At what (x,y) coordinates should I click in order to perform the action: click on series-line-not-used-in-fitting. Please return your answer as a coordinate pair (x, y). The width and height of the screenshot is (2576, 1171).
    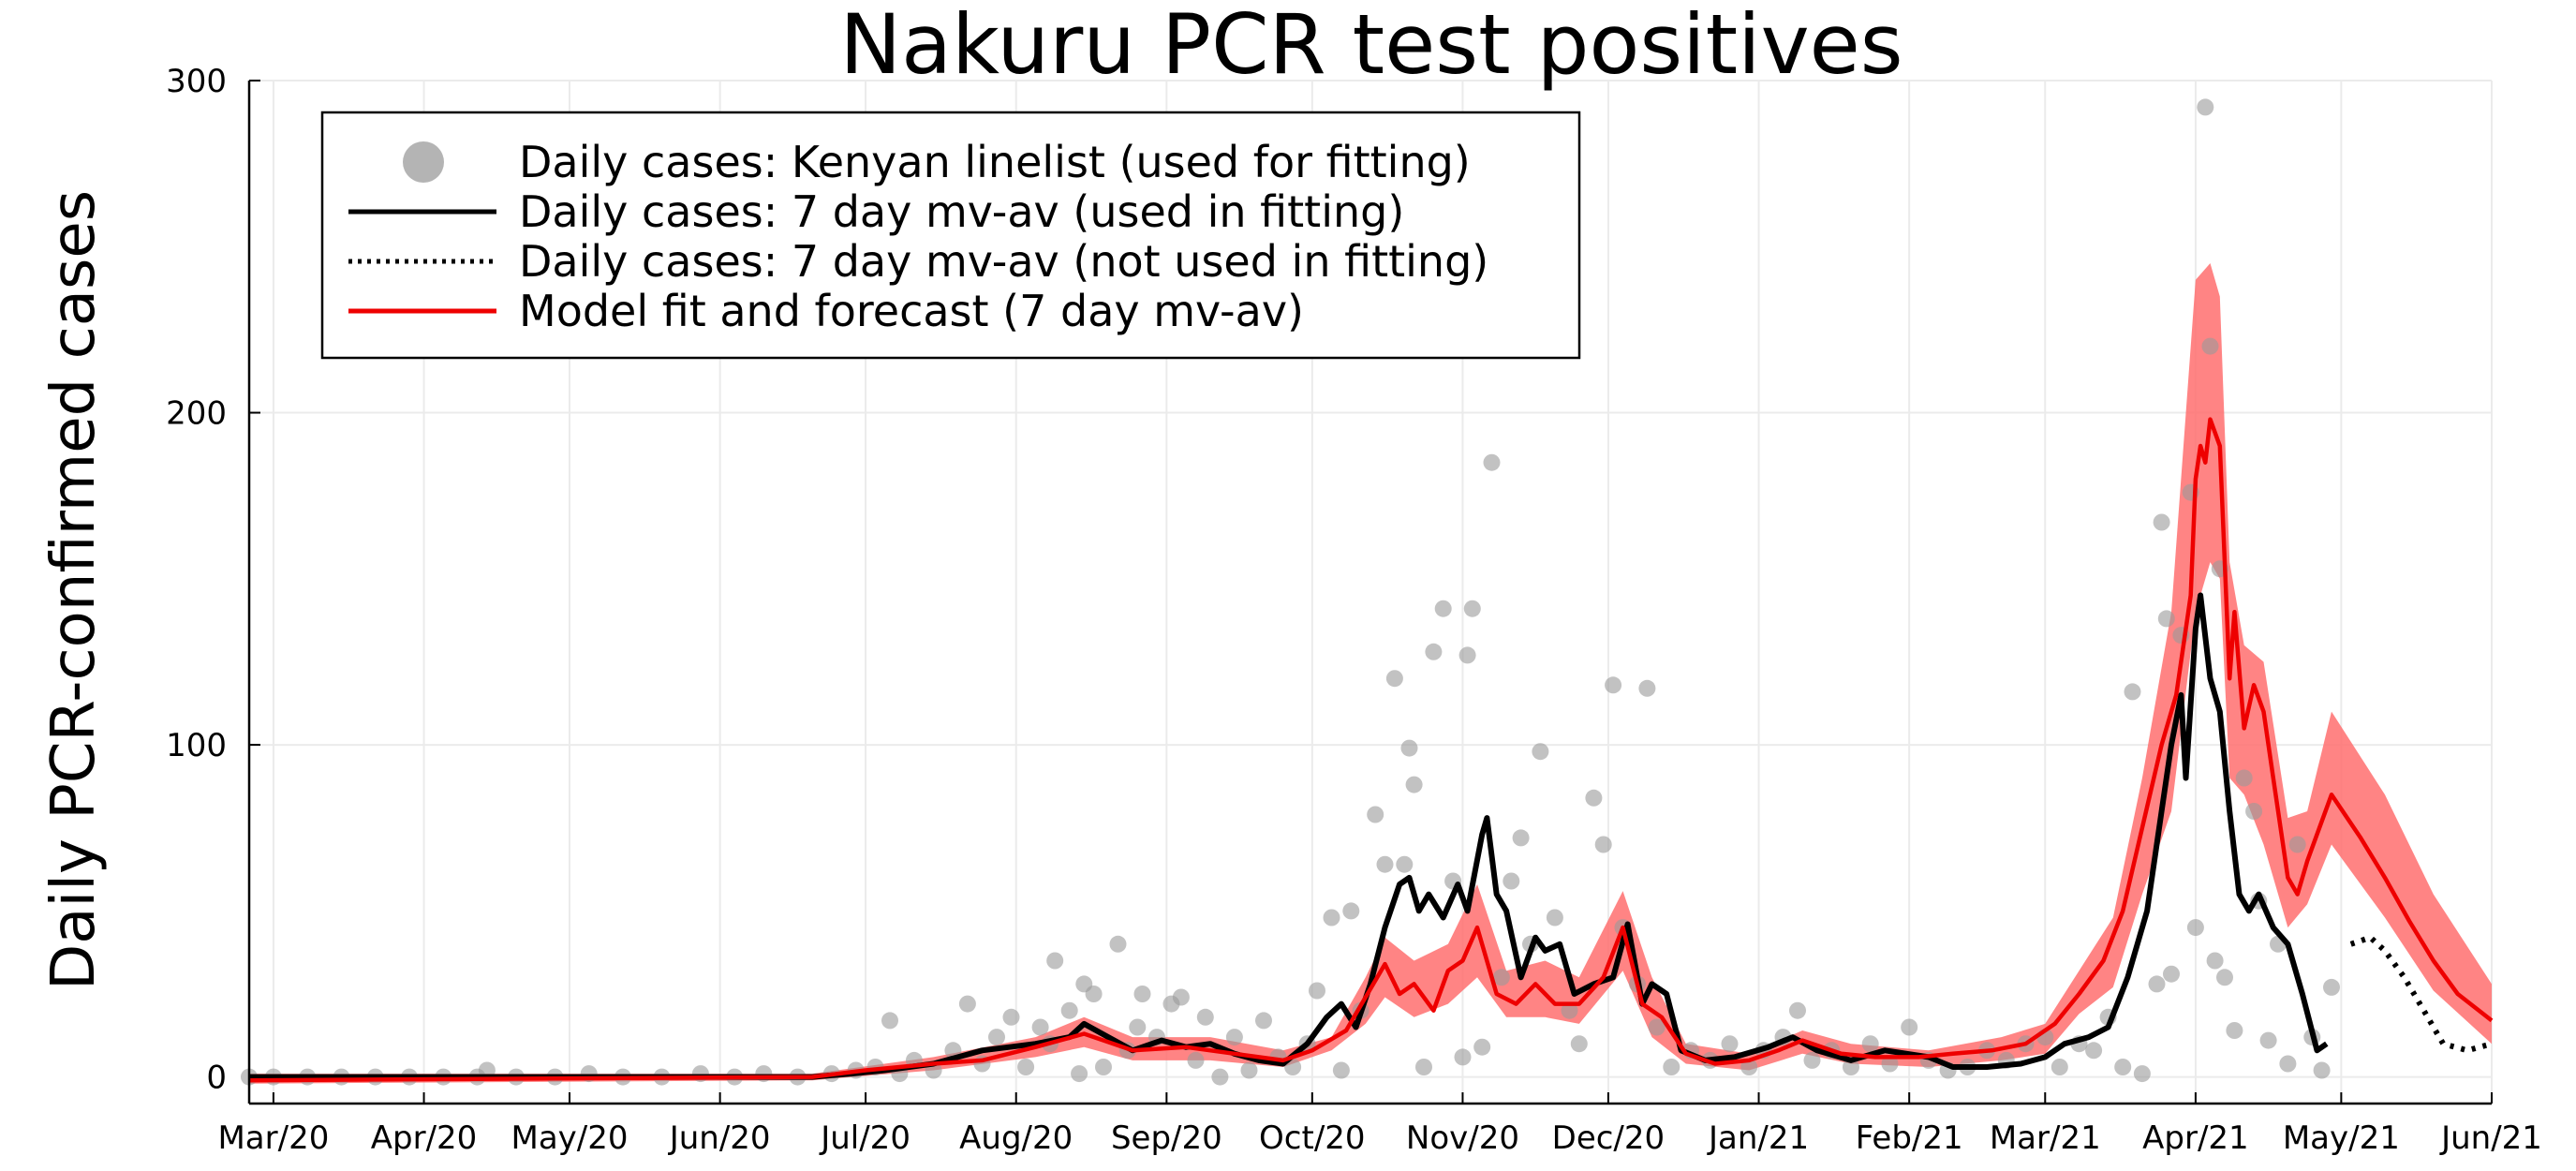
    Looking at the image, I should click on (2421, 994).